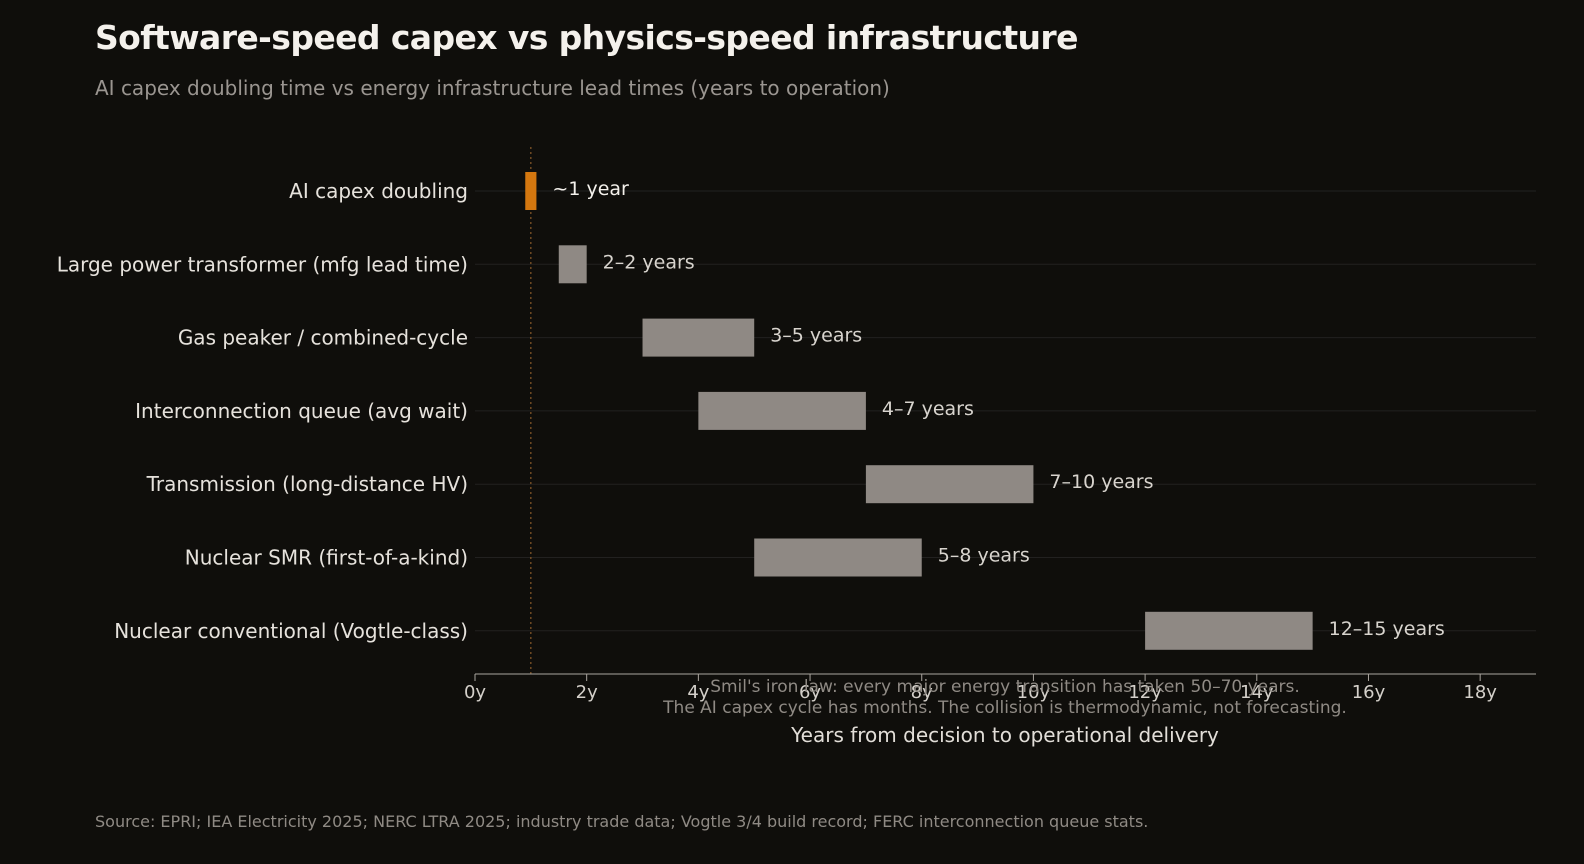  Describe the element at coordinates (922, 692) in the screenshot. I see `x-tick-label: 8y` at that location.